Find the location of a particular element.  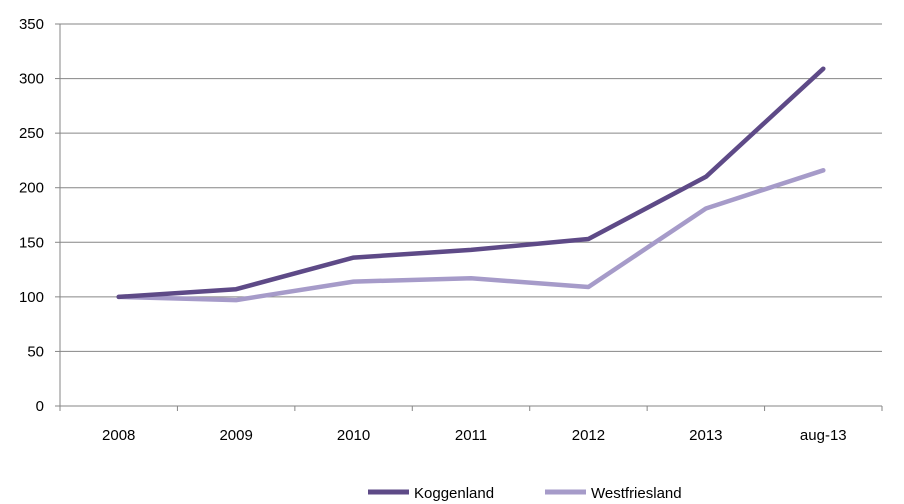

legend: Koggenland Westfriesland is located at coordinates (525, 493).